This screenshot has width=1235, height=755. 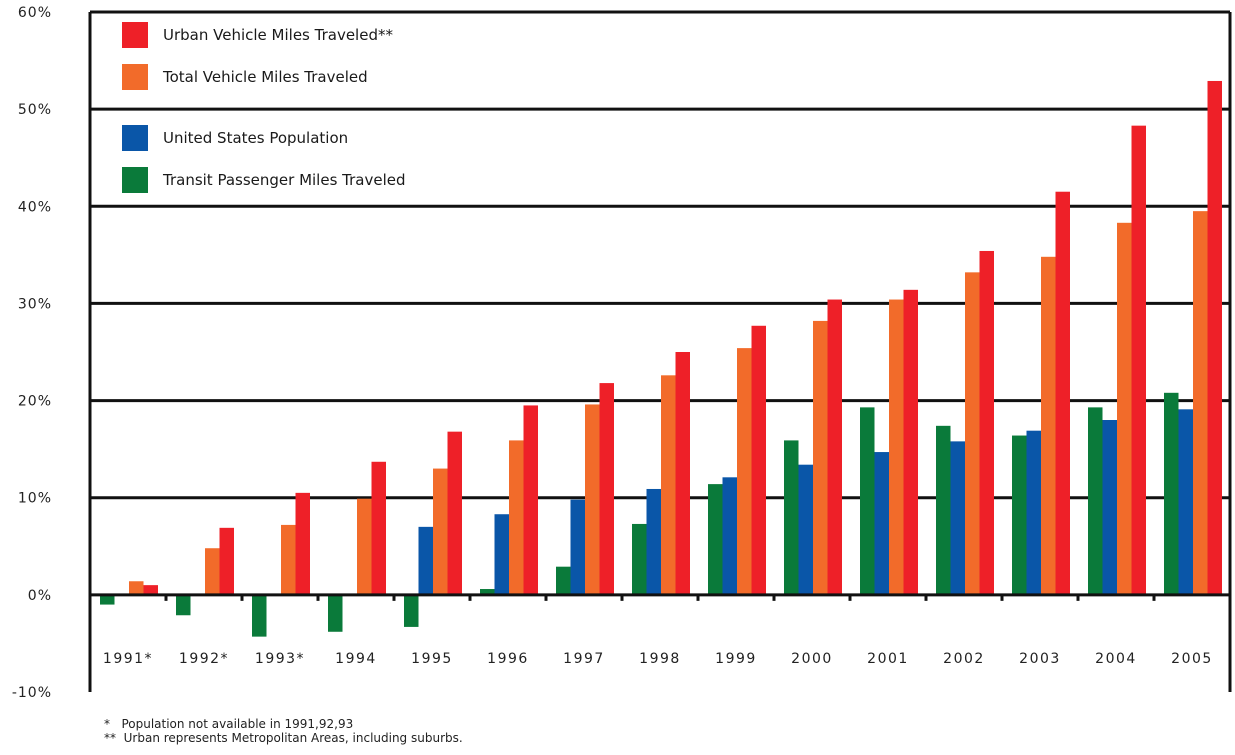 What do you see at coordinates (302, 543) in the screenshot?
I see `bar-urban-vehicle-miles-traveled-1993` at bounding box center [302, 543].